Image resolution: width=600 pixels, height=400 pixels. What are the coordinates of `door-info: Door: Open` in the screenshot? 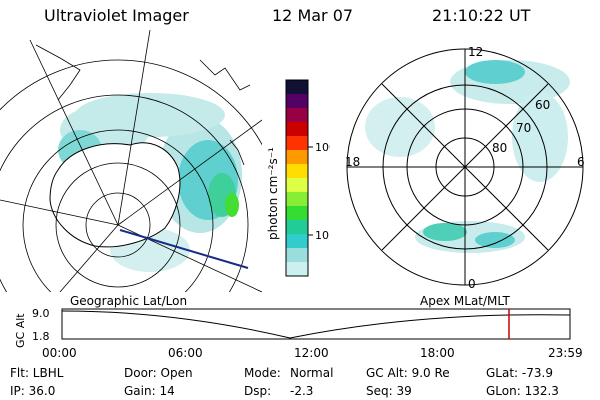 It's located at (158, 373).